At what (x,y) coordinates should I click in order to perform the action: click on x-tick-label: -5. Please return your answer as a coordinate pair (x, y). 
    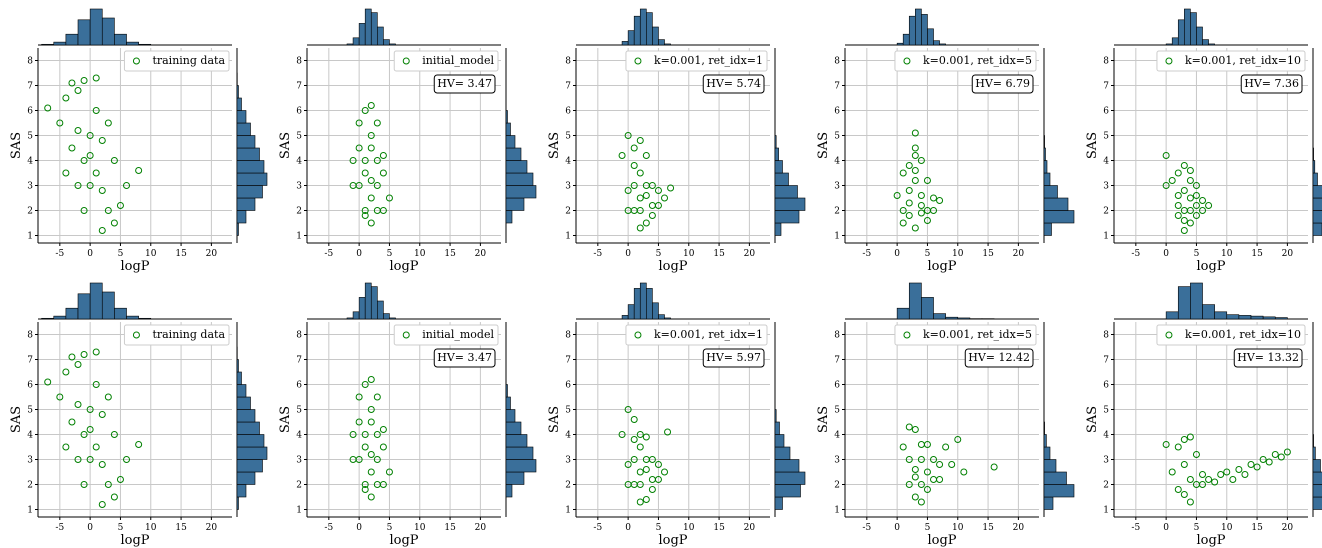
    Looking at the image, I should click on (597, 528).